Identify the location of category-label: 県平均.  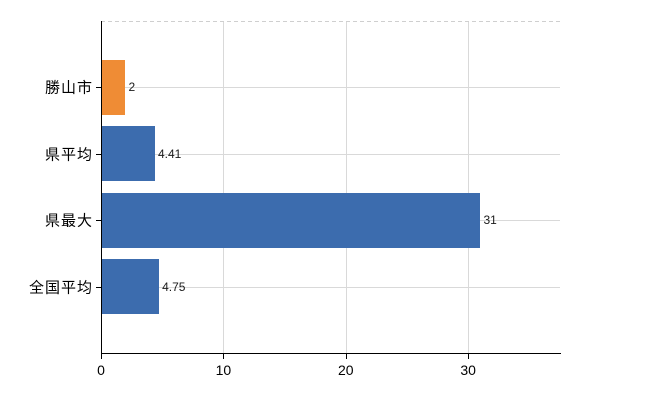
(68, 155).